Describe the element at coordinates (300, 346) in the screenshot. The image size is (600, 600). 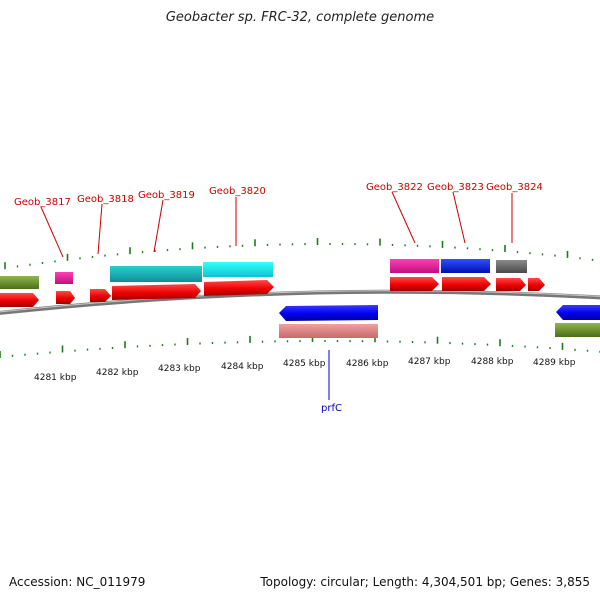
I see `inner-tick-track` at that location.